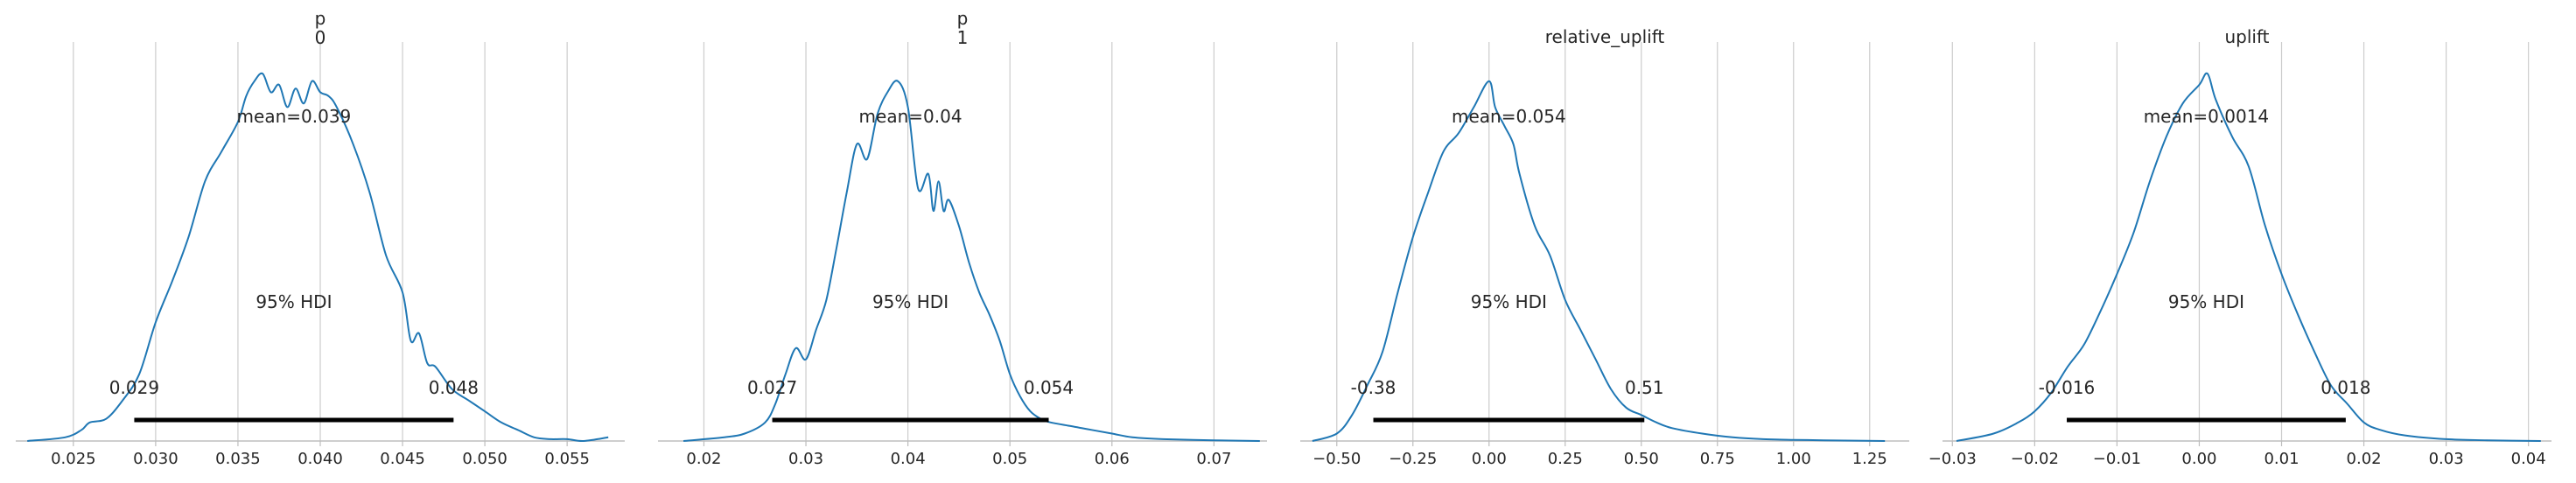  I want to click on x-tick-label: −0.50, so click(1336, 459).